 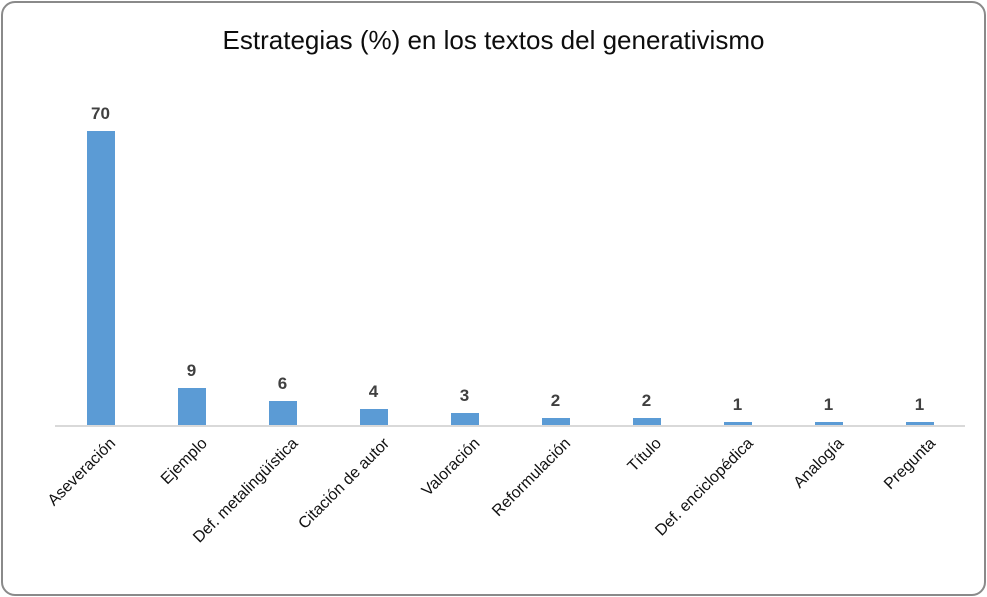 What do you see at coordinates (373, 392) in the screenshot?
I see `bar-value-label: 4` at bounding box center [373, 392].